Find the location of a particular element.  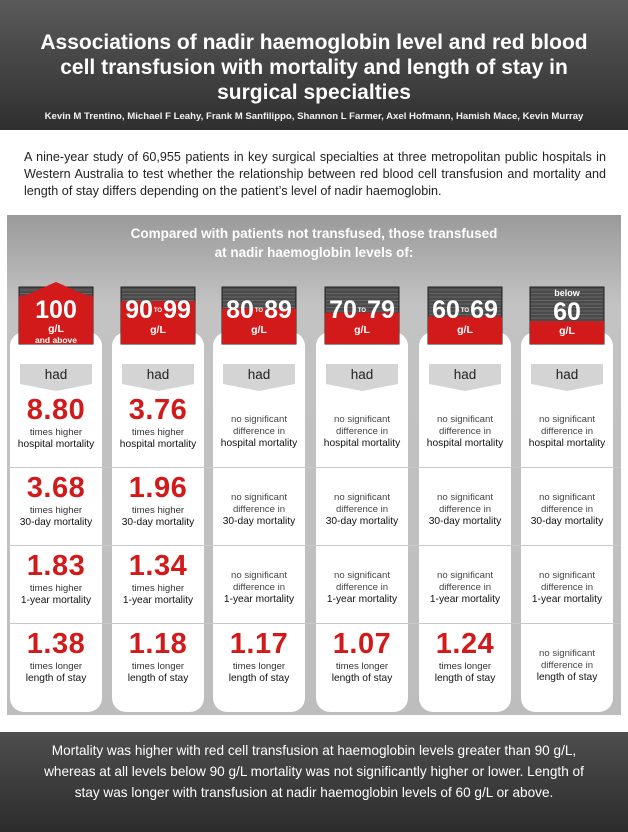

result-cell: 1.96 times higher 30-day mortality is located at coordinates (158, 500).